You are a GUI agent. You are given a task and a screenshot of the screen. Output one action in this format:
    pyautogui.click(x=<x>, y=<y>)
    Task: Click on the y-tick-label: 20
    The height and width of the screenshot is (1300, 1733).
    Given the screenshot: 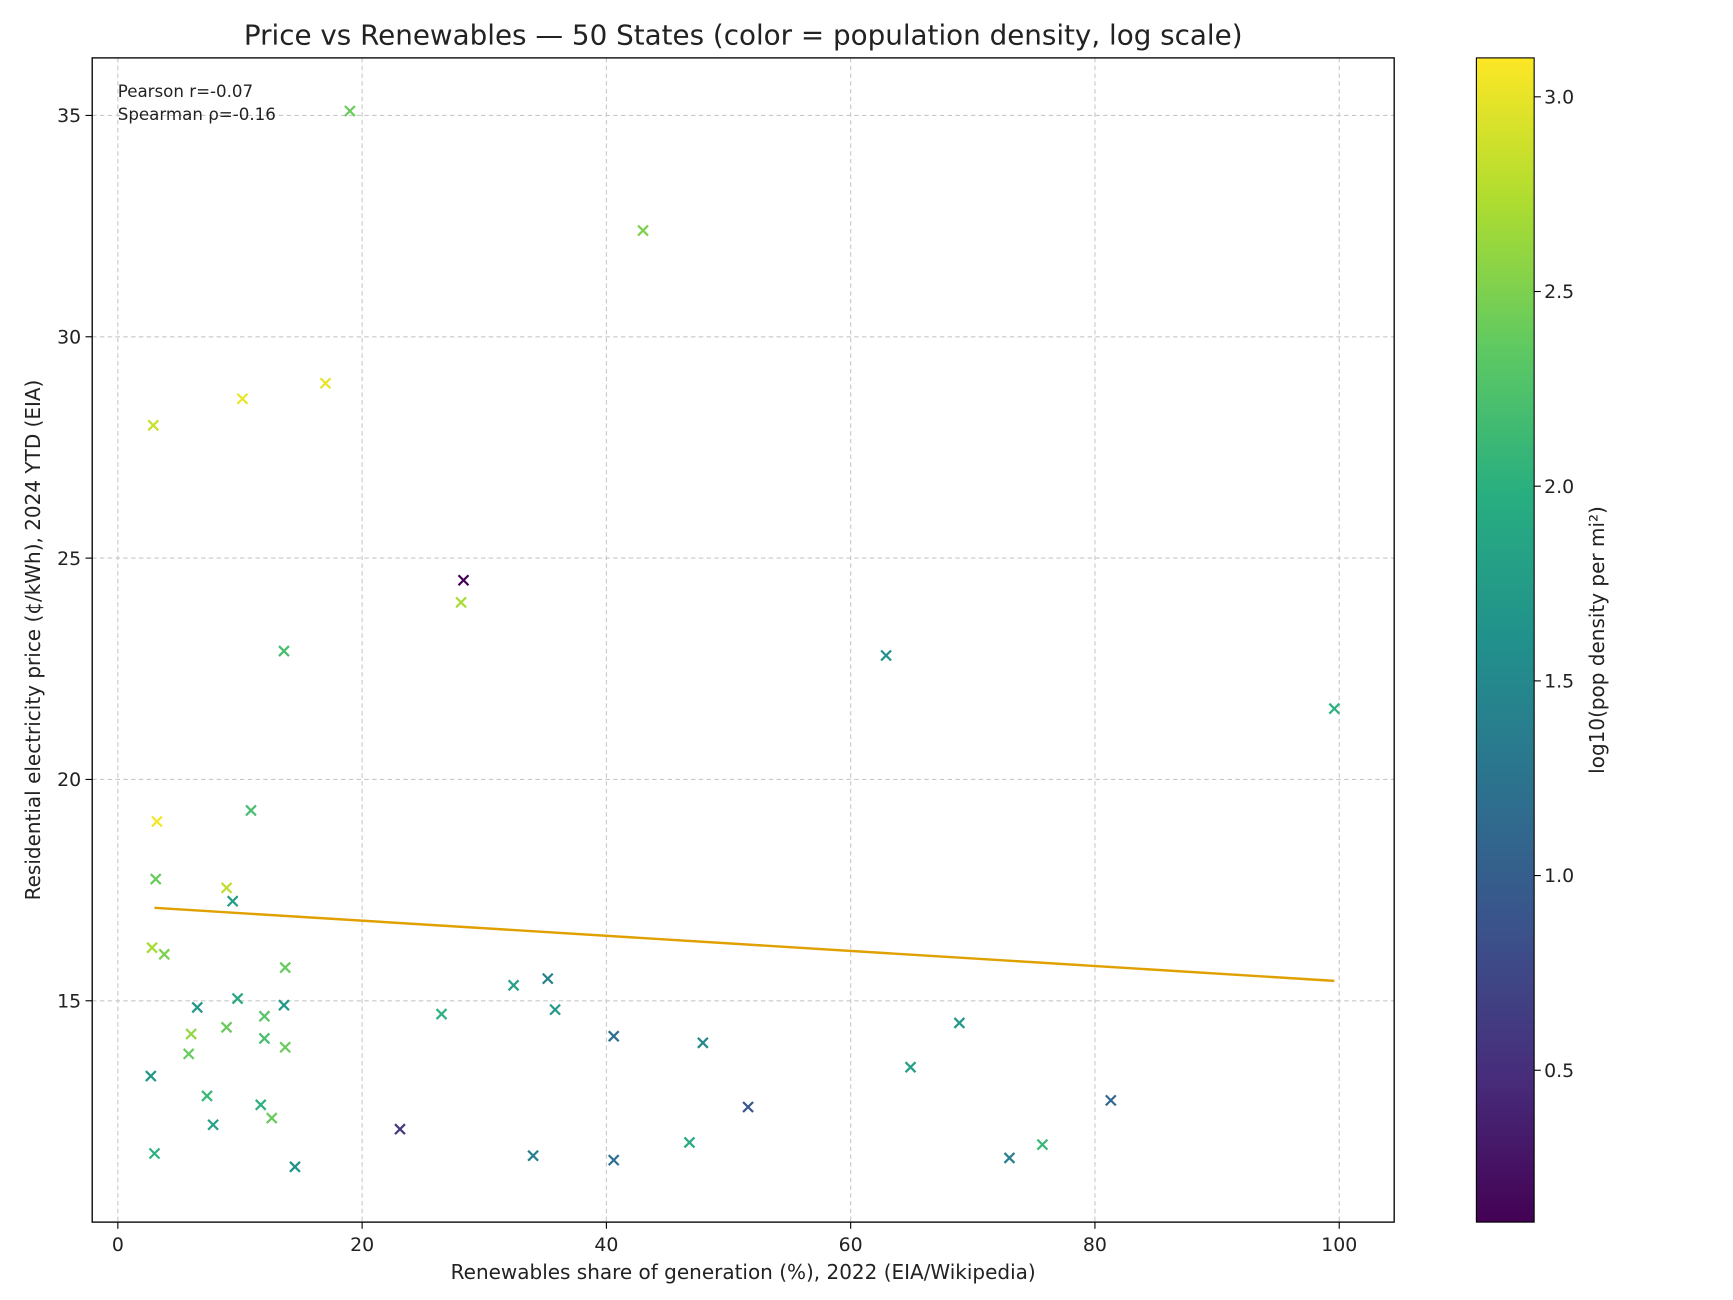 What is the action you would take?
    pyautogui.click(x=69, y=780)
    